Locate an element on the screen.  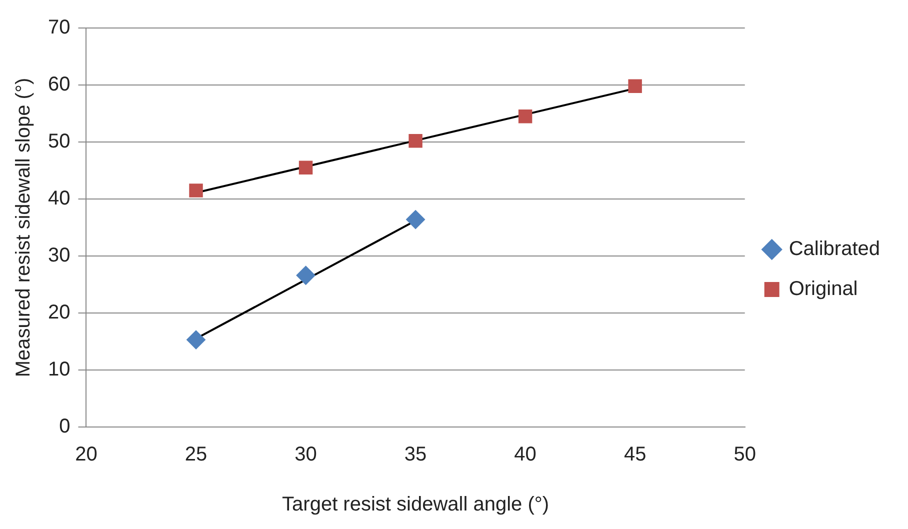
y-axis-title: Measured resist sidewall slope (°) is located at coordinates (23, 228).